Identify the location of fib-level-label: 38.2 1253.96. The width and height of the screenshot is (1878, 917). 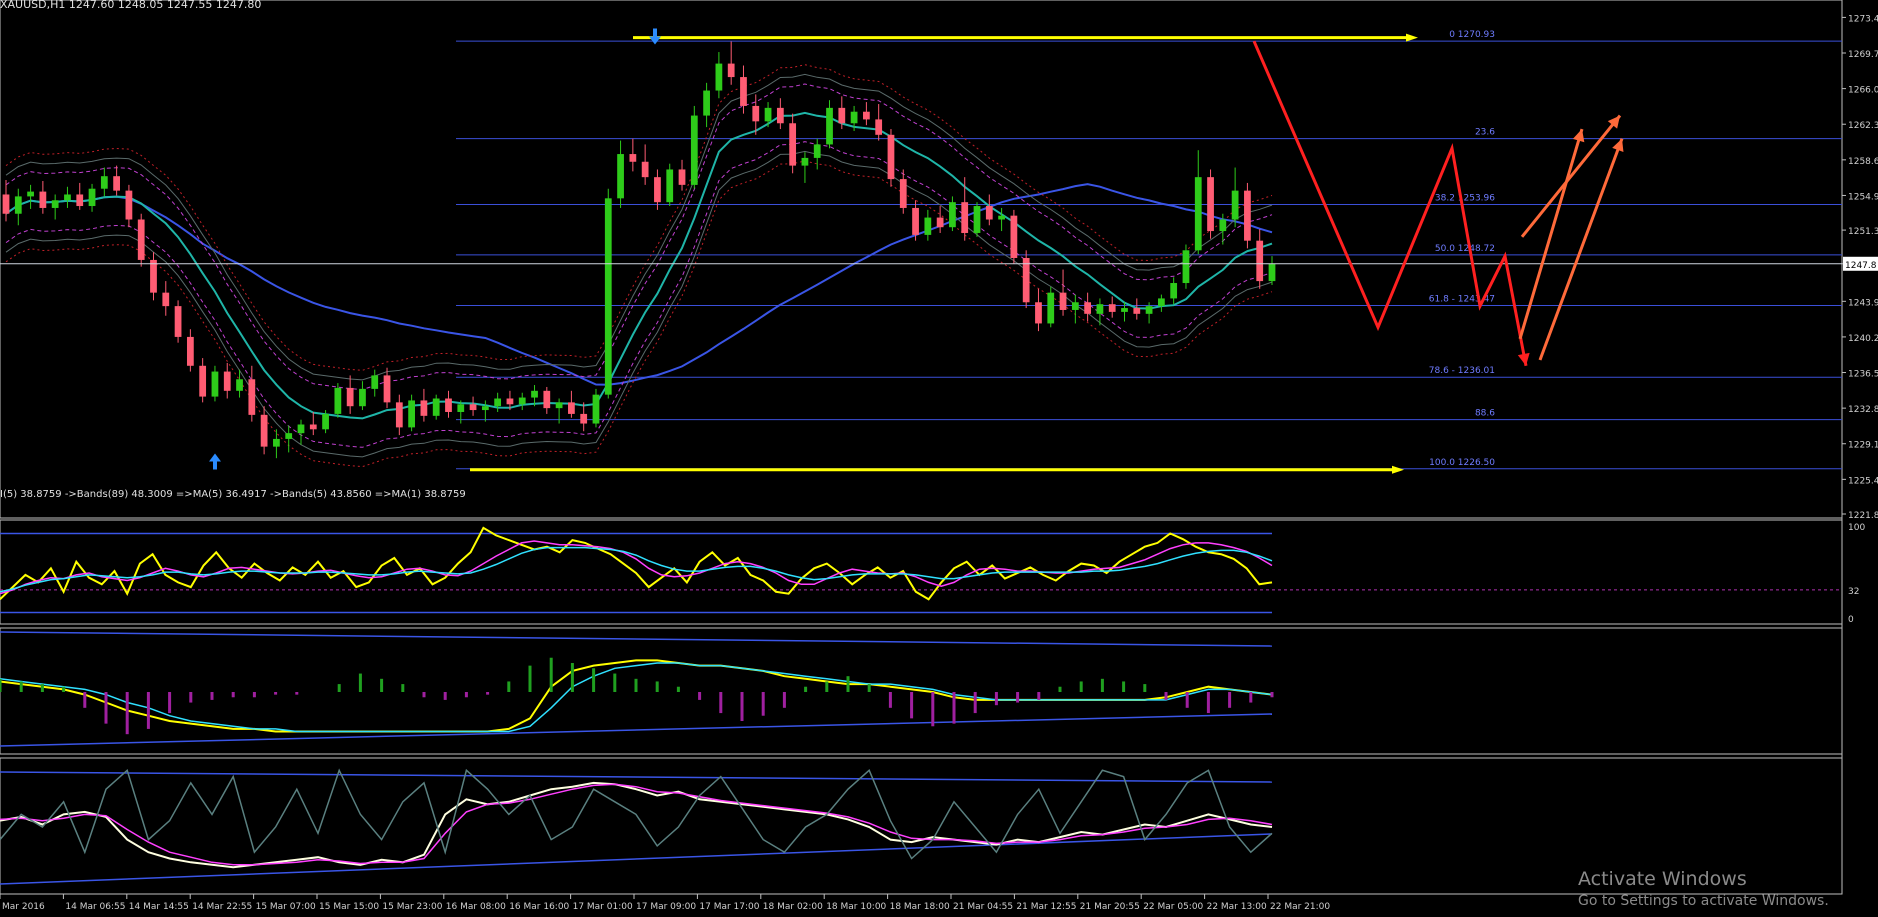
(1465, 198).